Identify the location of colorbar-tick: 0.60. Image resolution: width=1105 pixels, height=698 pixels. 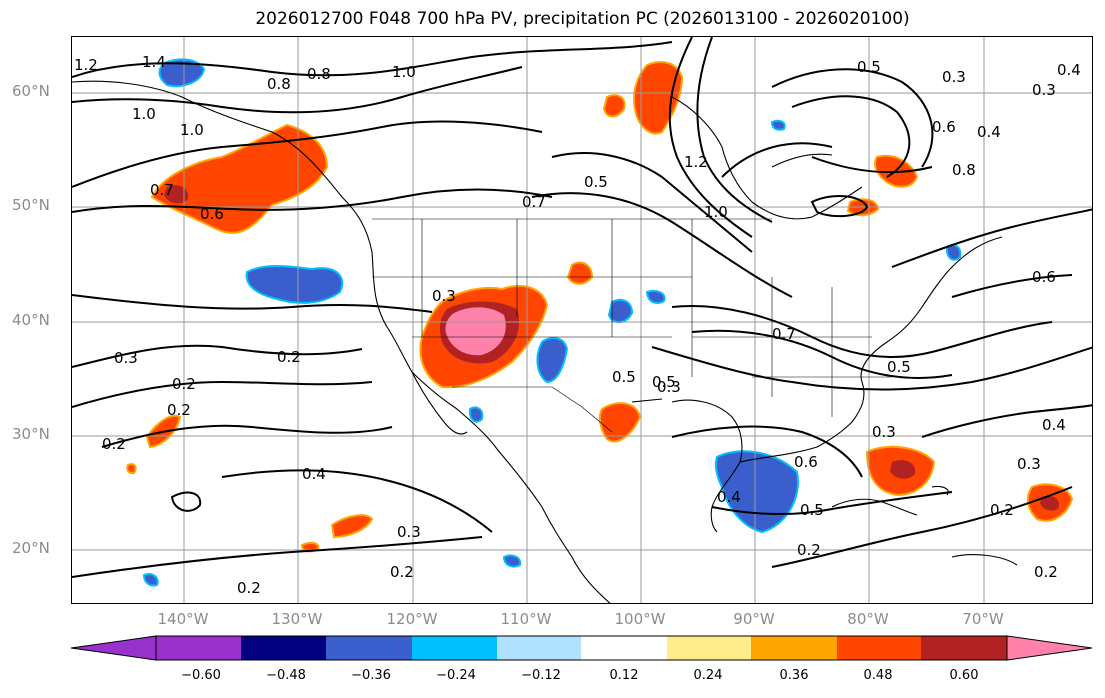
(964, 675).